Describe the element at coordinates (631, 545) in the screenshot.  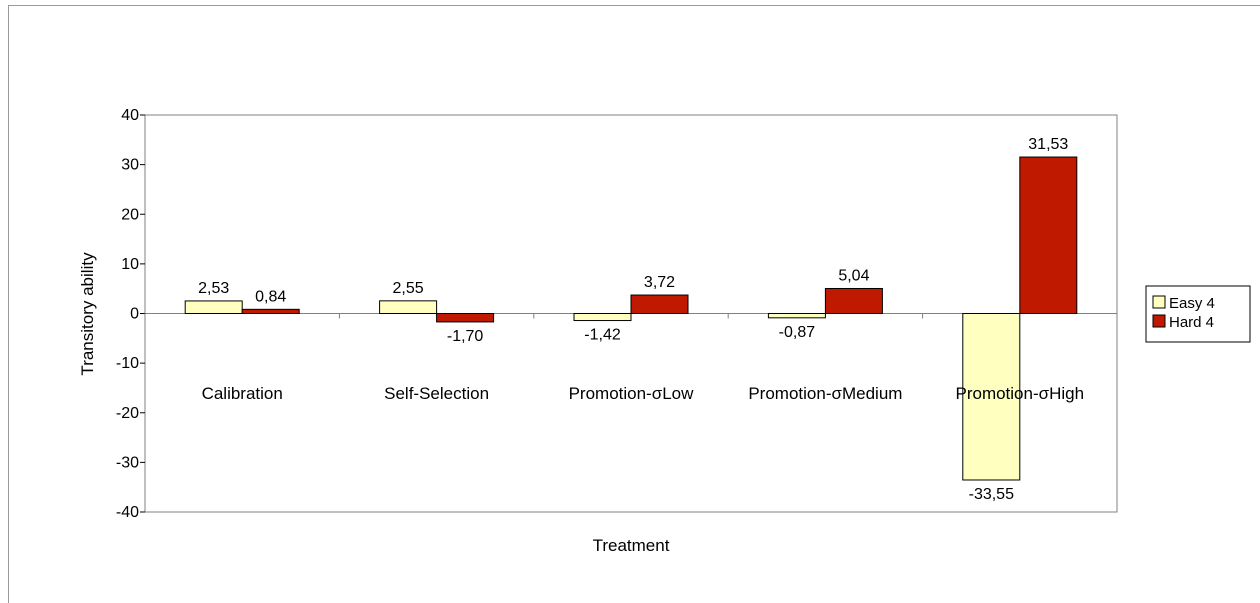
I see `x-axis-title: Treatment` at that location.